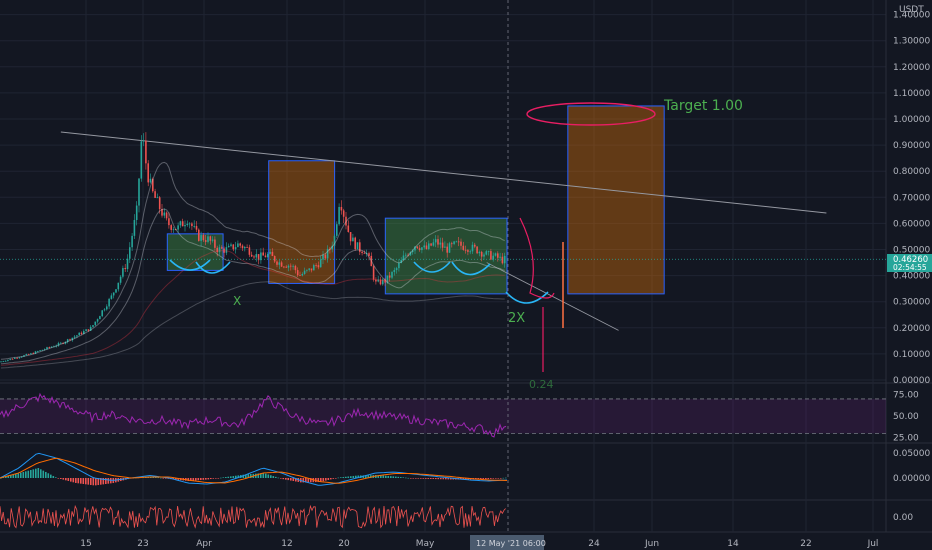 The image size is (932, 550). What do you see at coordinates (911, 198) in the screenshot?
I see `y-tick-label: 0.70000` at bounding box center [911, 198].